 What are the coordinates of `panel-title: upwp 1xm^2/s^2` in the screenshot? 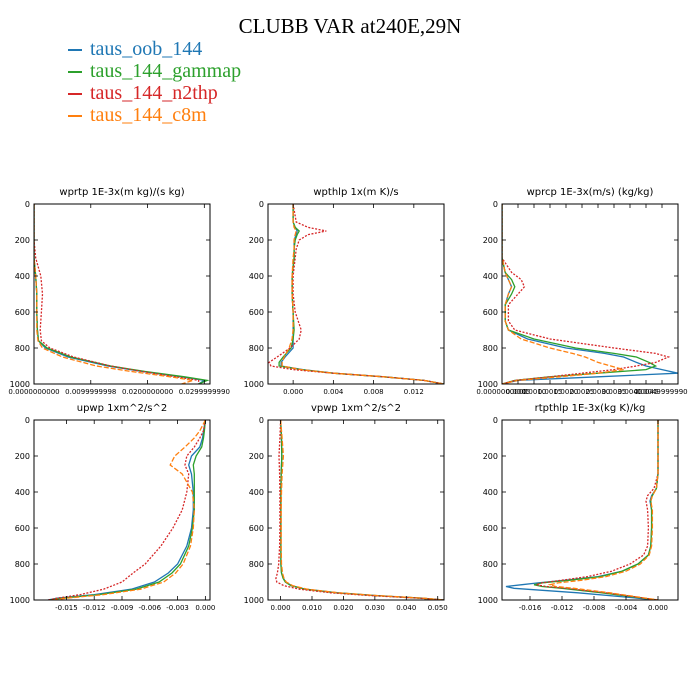 It's located at (122, 408).